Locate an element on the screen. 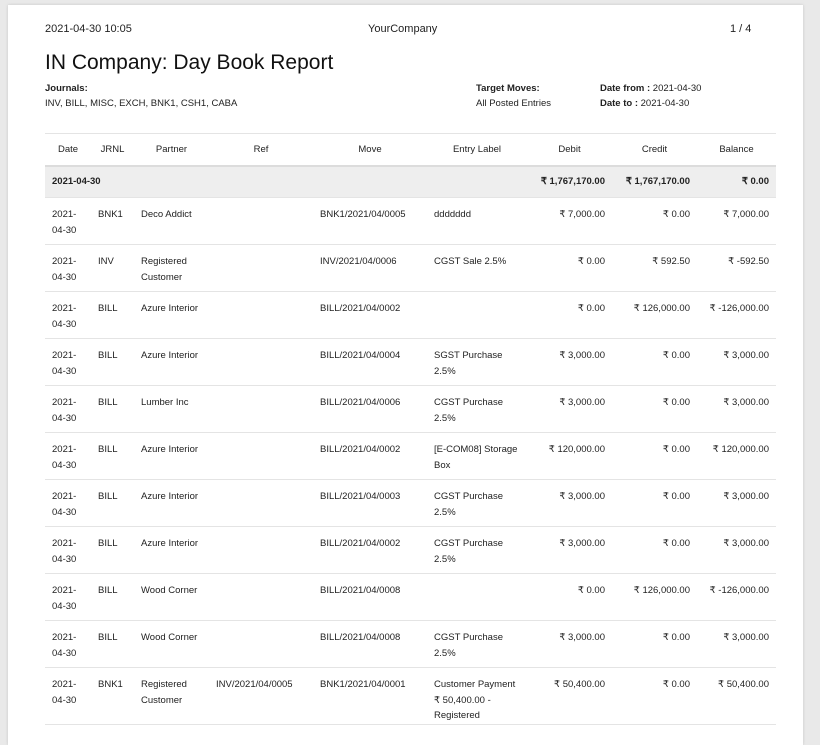 This screenshot has width=820, height=745. cell-move: INV/2021/04/0006 is located at coordinates (370, 268).